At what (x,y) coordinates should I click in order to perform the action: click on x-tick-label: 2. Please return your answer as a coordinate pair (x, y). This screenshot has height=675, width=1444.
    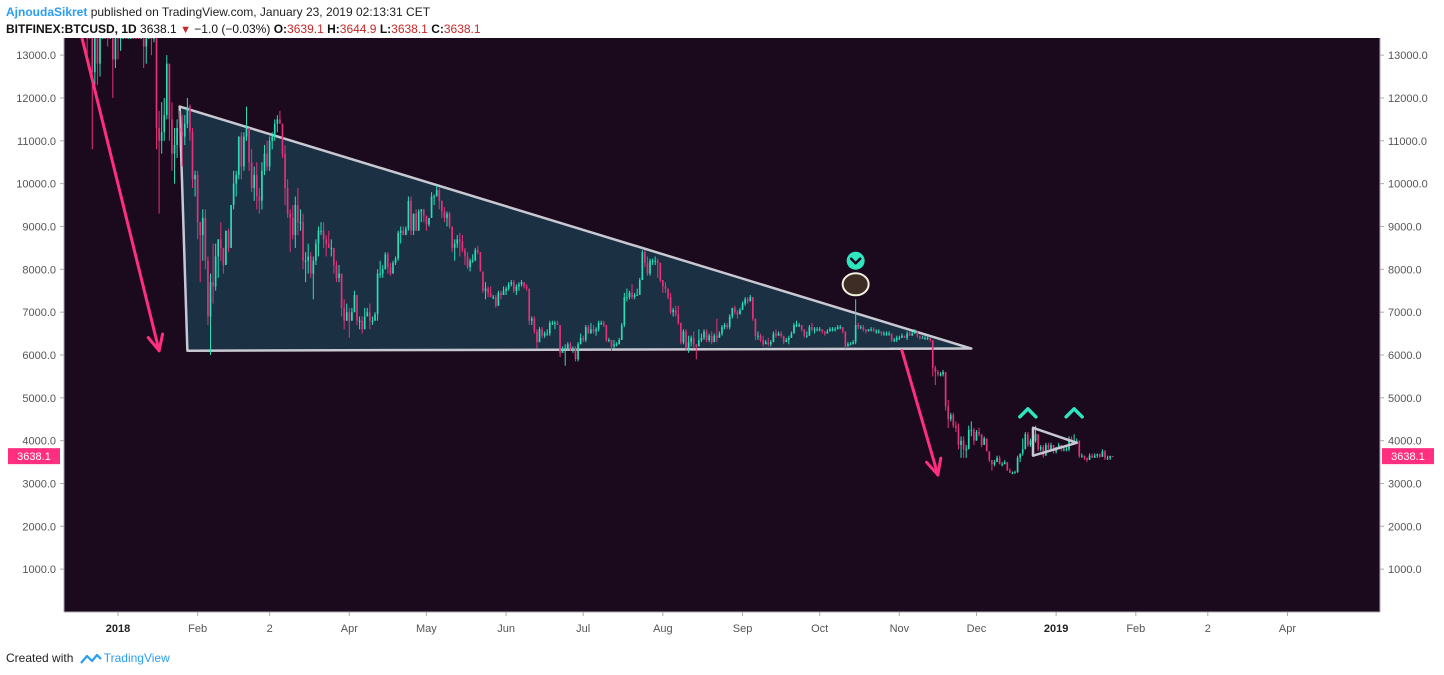
    Looking at the image, I should click on (270, 629).